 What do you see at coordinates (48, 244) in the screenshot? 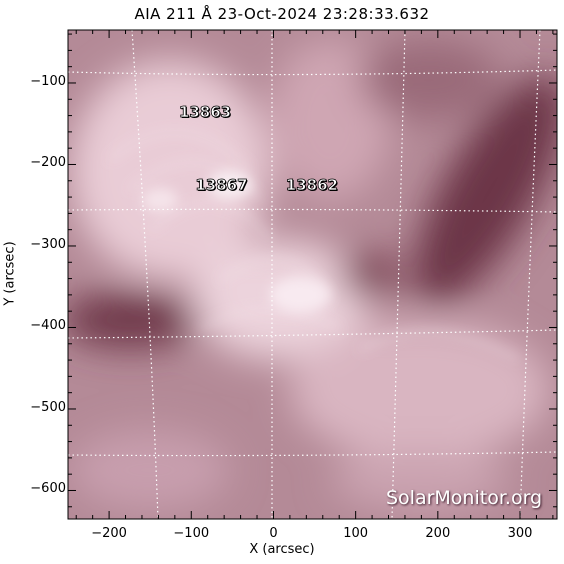
I see `y-tick-label: −300` at bounding box center [48, 244].